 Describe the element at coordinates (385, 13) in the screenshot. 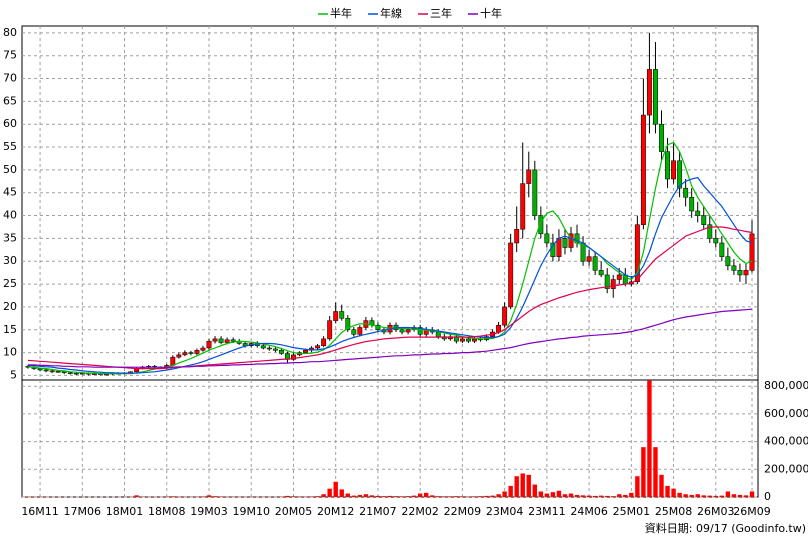

I see `legend-item: 年線` at that location.